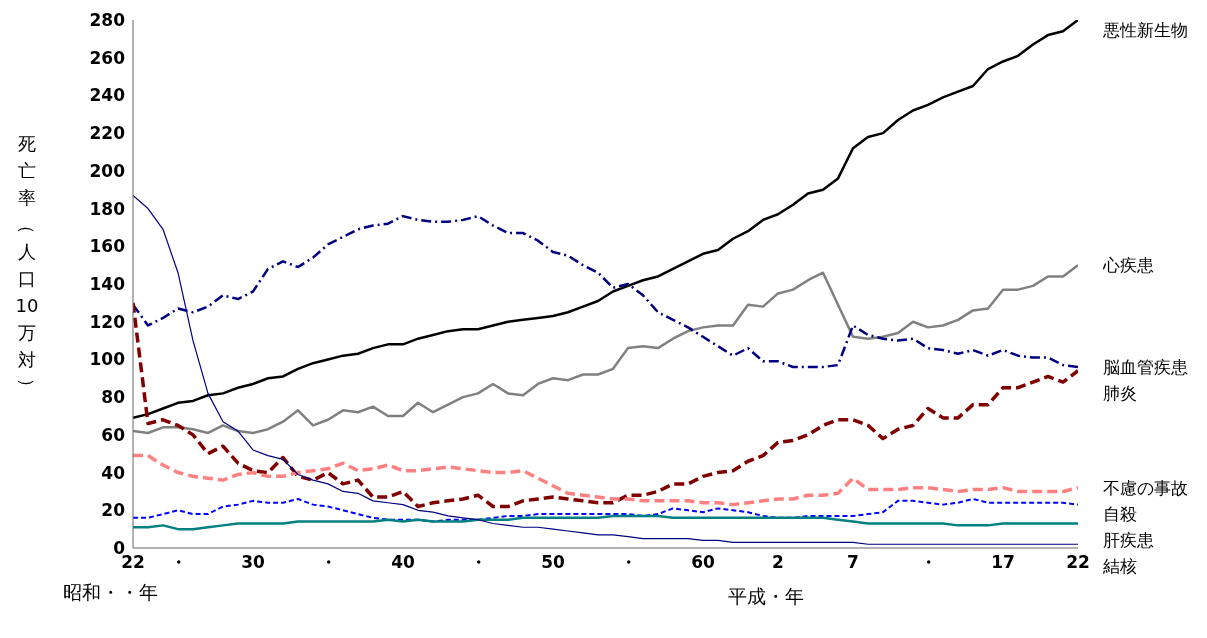 This screenshot has height=638, width=1207. Describe the element at coordinates (853, 562) in the screenshot. I see `x-tick-label: 7` at that location.